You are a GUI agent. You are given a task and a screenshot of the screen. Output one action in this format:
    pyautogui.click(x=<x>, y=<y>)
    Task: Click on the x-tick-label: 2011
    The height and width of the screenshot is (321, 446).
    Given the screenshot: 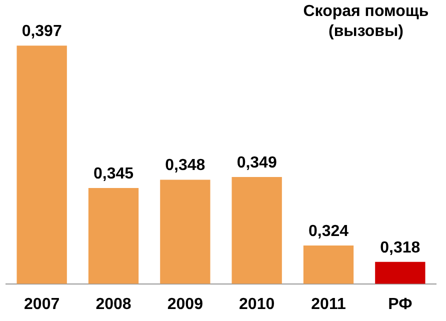 What is the action you would take?
    pyautogui.click(x=328, y=304)
    